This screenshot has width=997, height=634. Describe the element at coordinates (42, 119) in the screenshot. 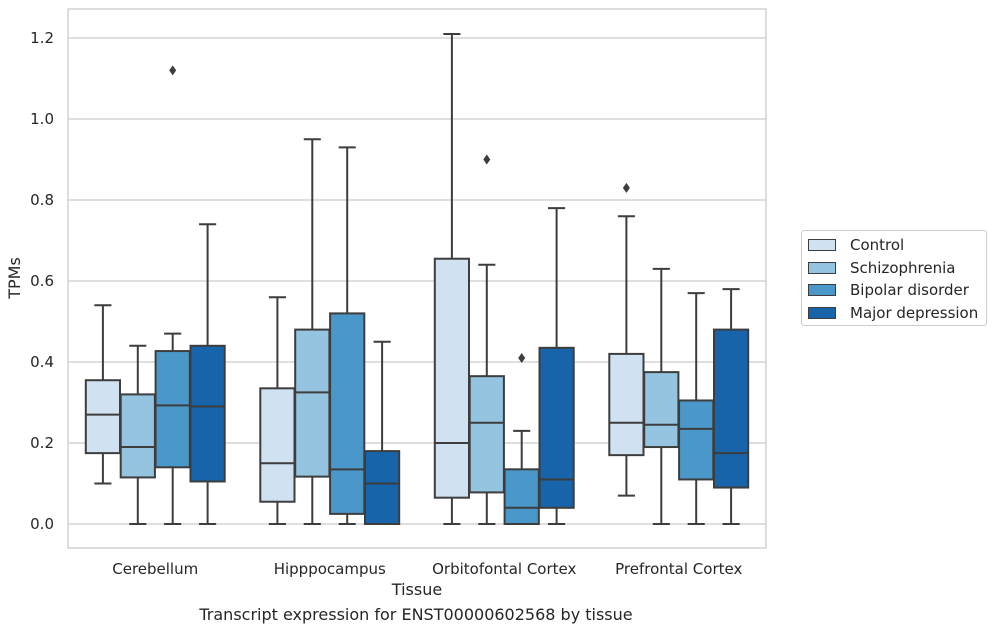

I see `y-tick-label: 1.0` at that location.